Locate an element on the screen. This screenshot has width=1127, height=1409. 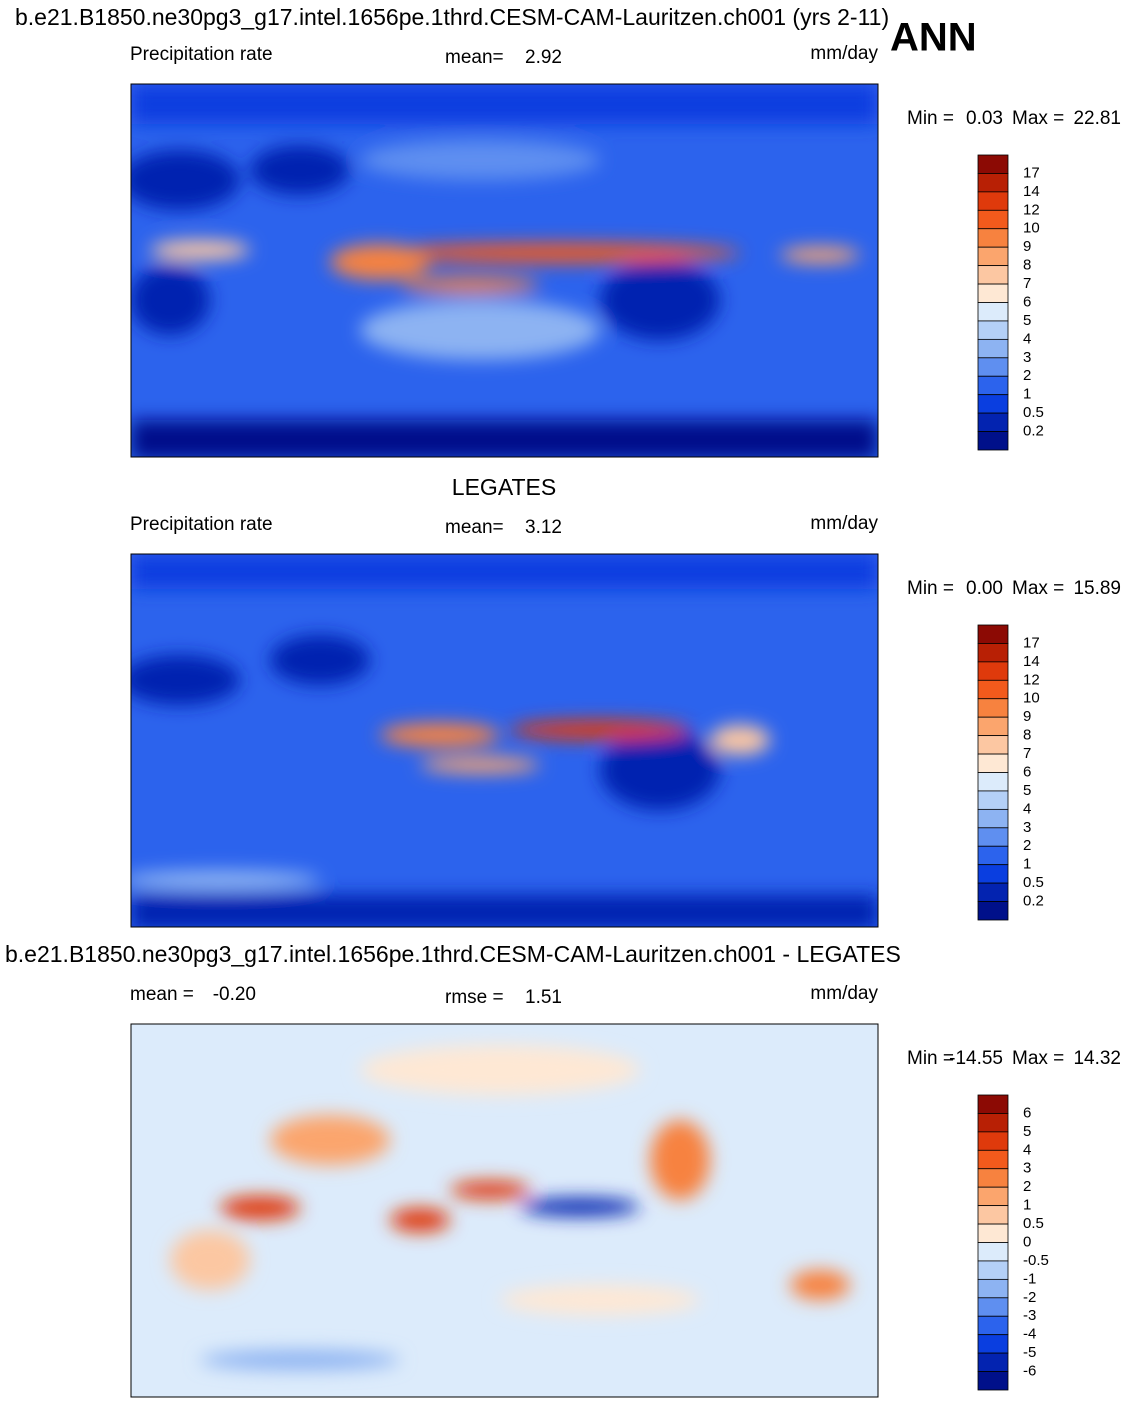
left-label: mean = is located at coordinates (162, 994).